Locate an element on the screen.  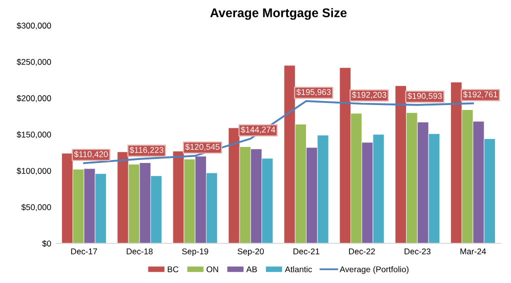
x-tick-label: Dec-17 is located at coordinates (84, 251).